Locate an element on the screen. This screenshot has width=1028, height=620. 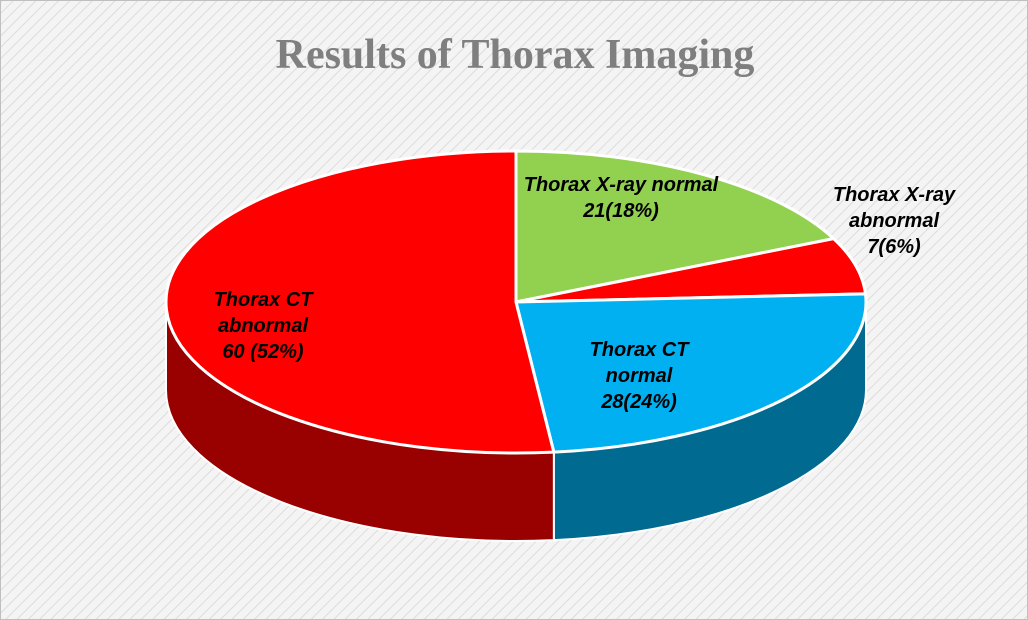
data-label: Thorax X-ray abnormal 7(6%) is located at coordinates (894, 221).